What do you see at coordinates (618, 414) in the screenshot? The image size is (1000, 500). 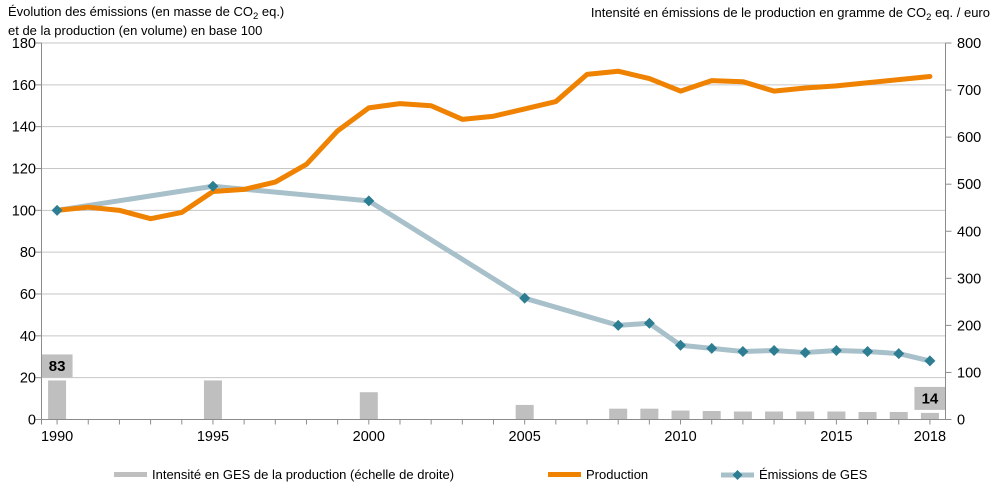 I see `intensity-bar-2008` at bounding box center [618, 414].